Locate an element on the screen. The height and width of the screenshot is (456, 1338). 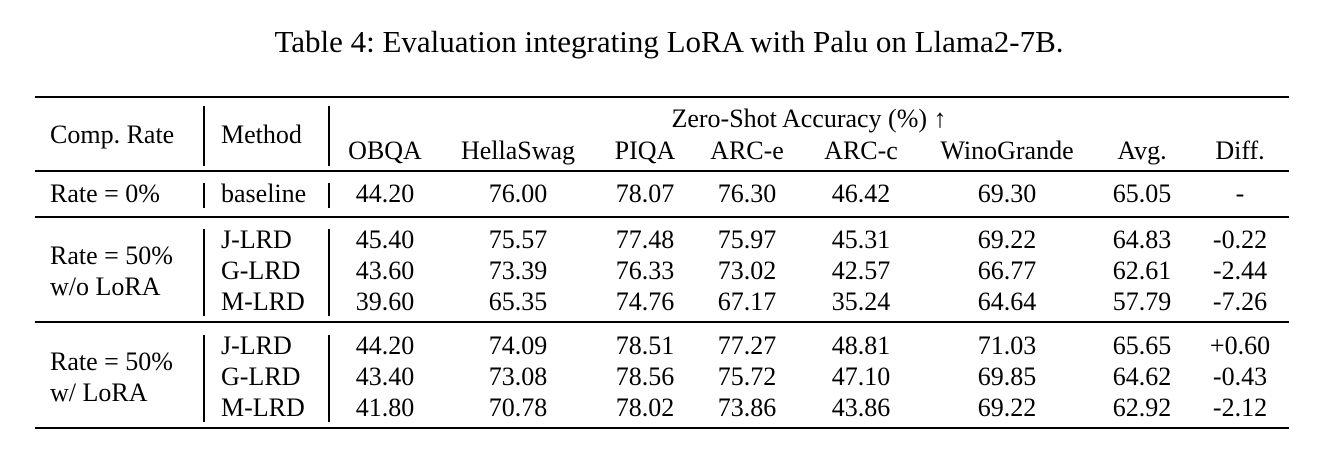
table-cell: 47.10 is located at coordinates (861, 376).